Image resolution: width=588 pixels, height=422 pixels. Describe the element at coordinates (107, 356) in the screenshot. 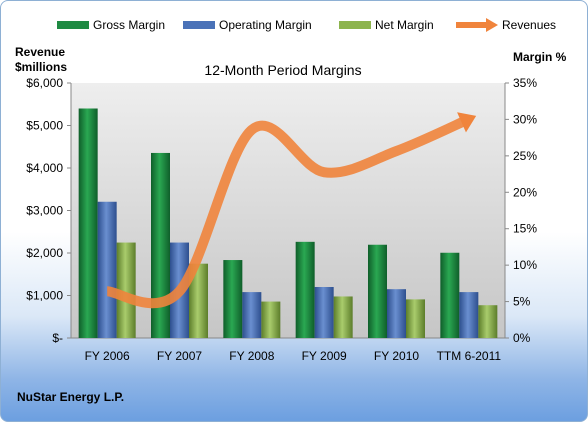

I see `x-tick-label: FY 2006` at that location.